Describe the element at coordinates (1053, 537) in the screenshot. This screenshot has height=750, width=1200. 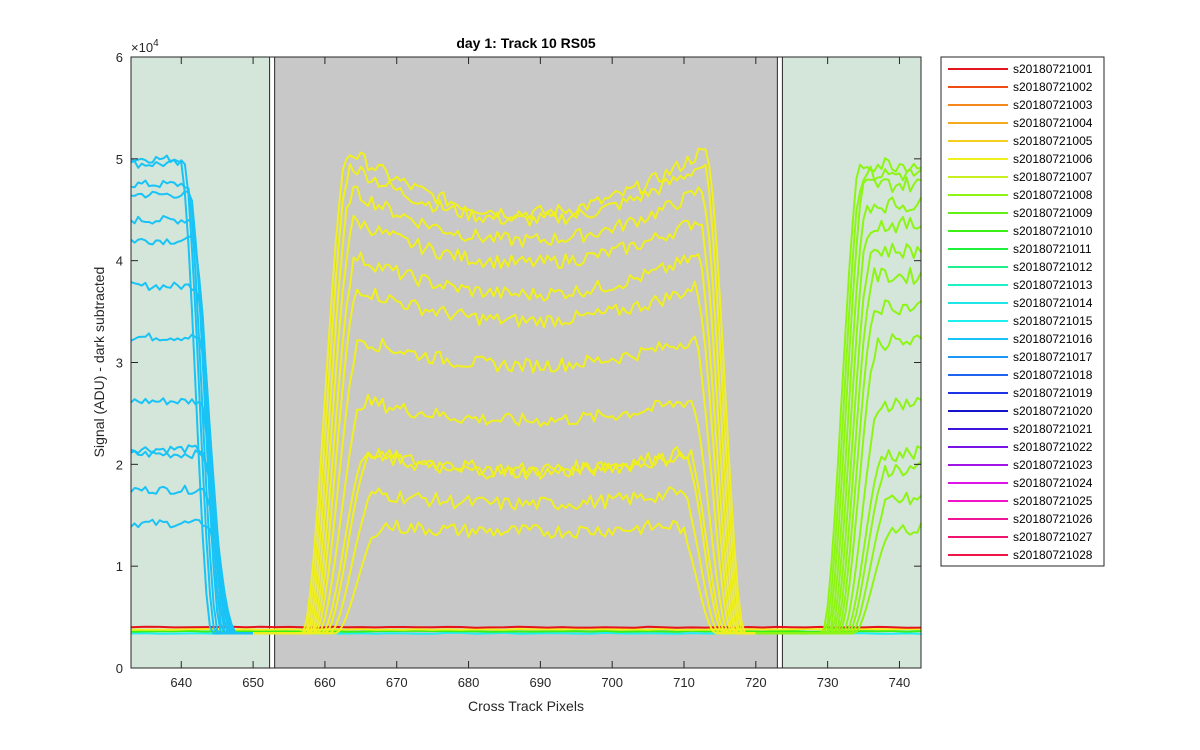
I see `legend-label: s20180721027` at that location.